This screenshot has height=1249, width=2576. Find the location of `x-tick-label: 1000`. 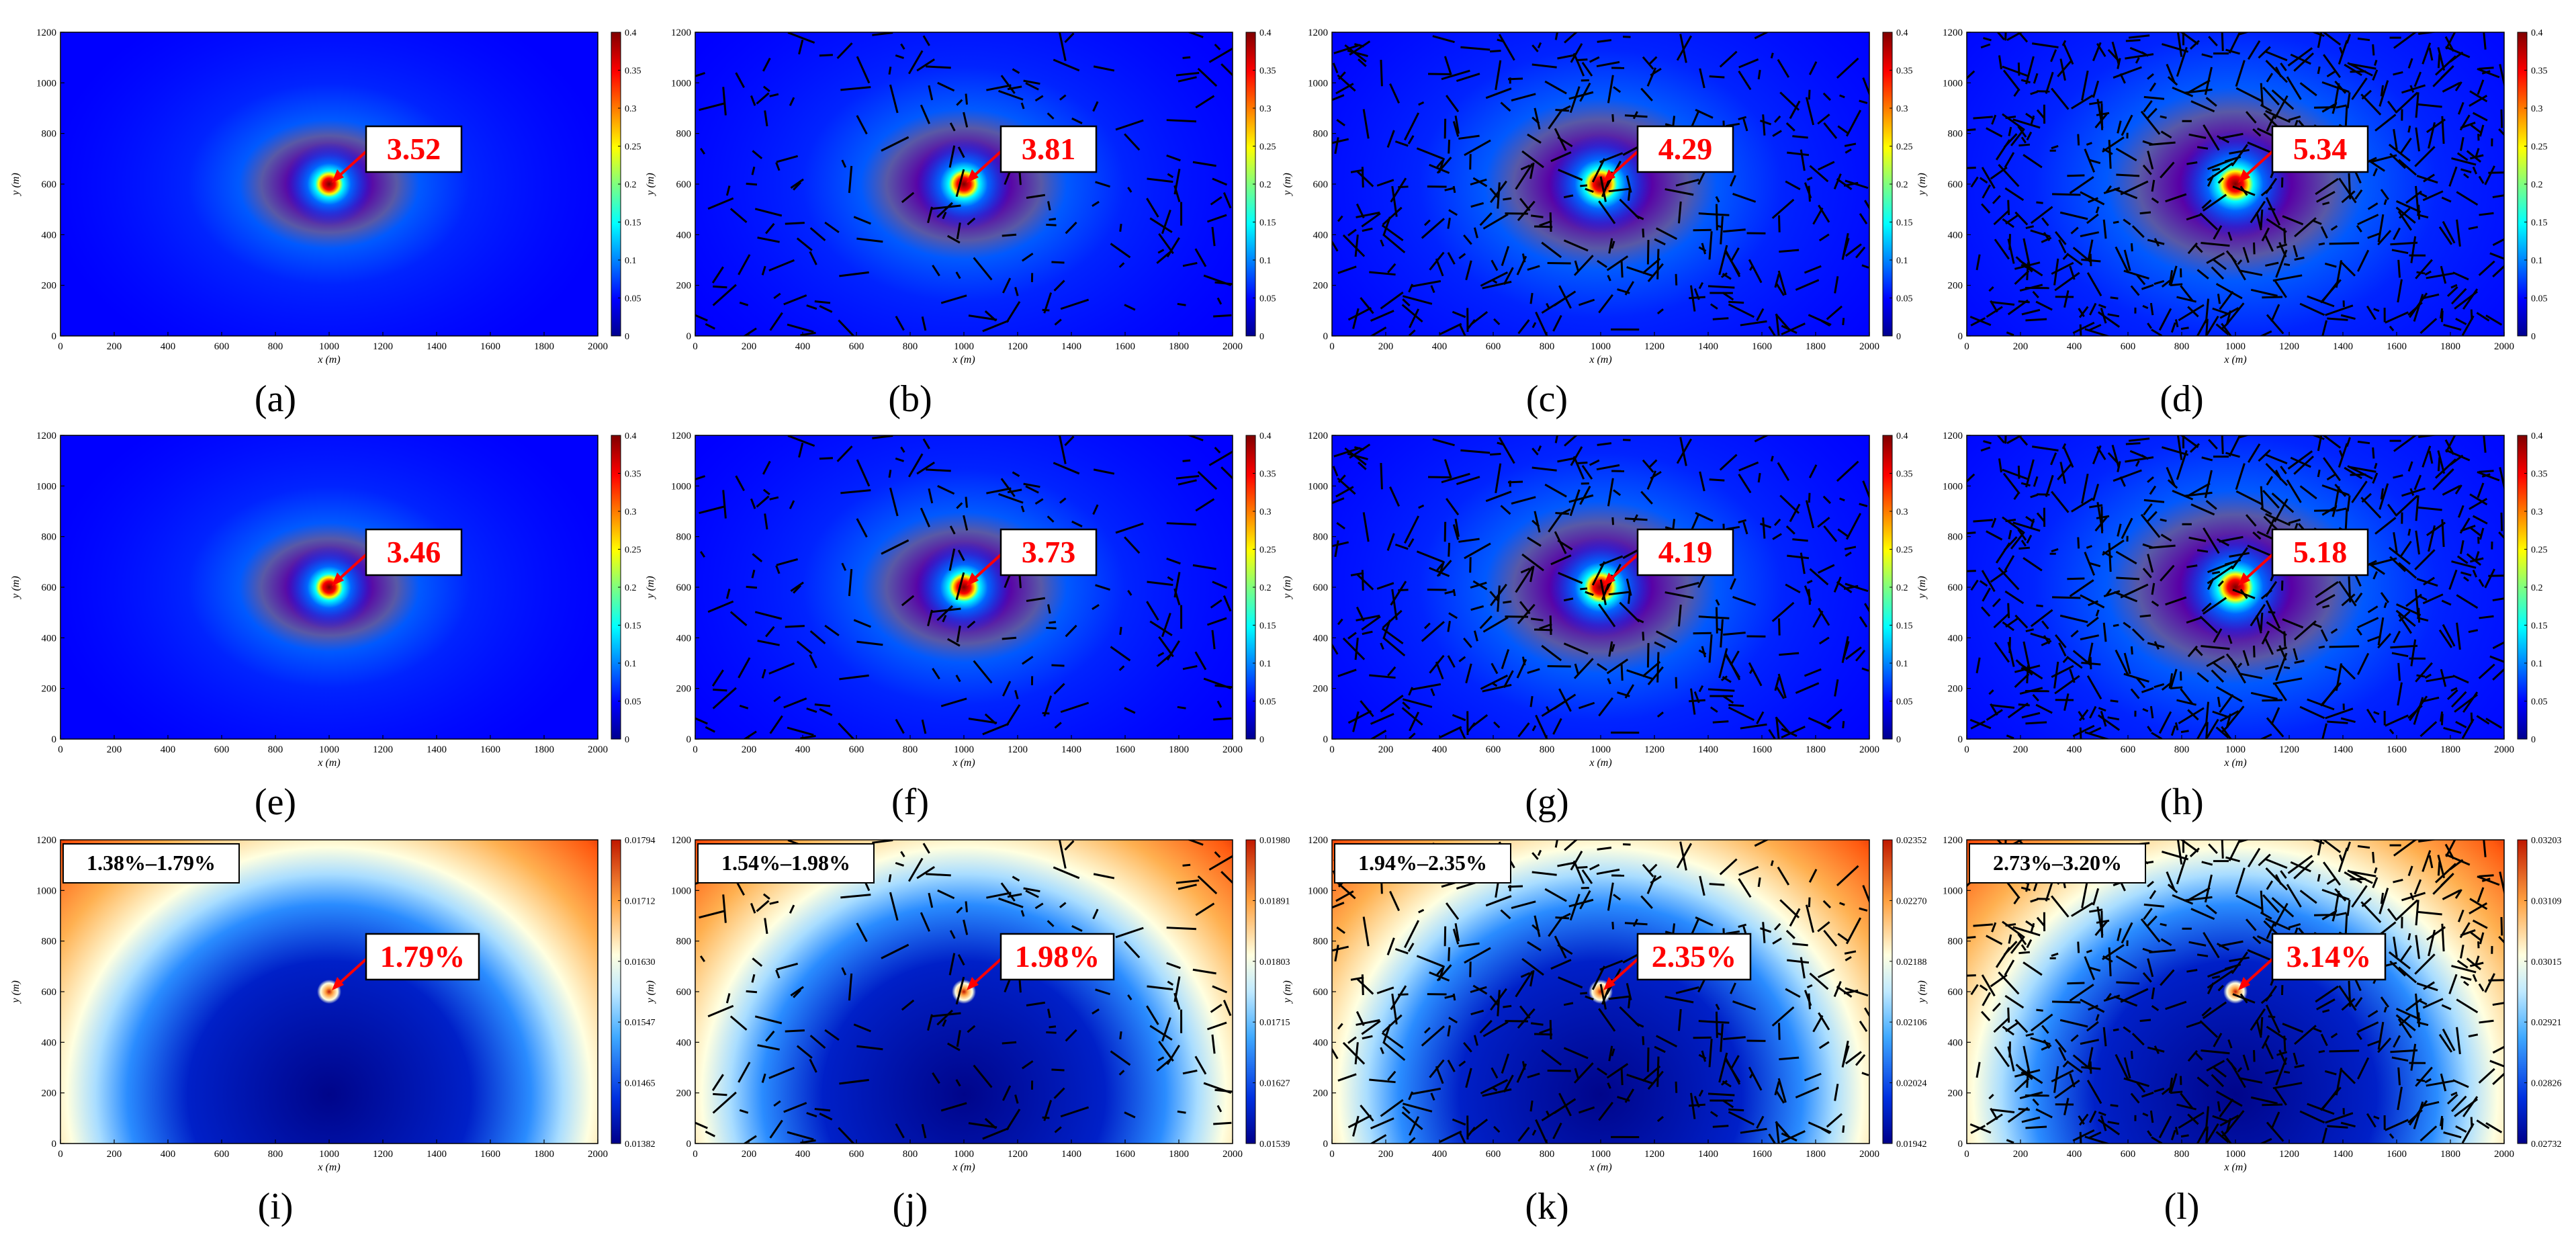

x-tick-label: 1000 is located at coordinates (2236, 1154).